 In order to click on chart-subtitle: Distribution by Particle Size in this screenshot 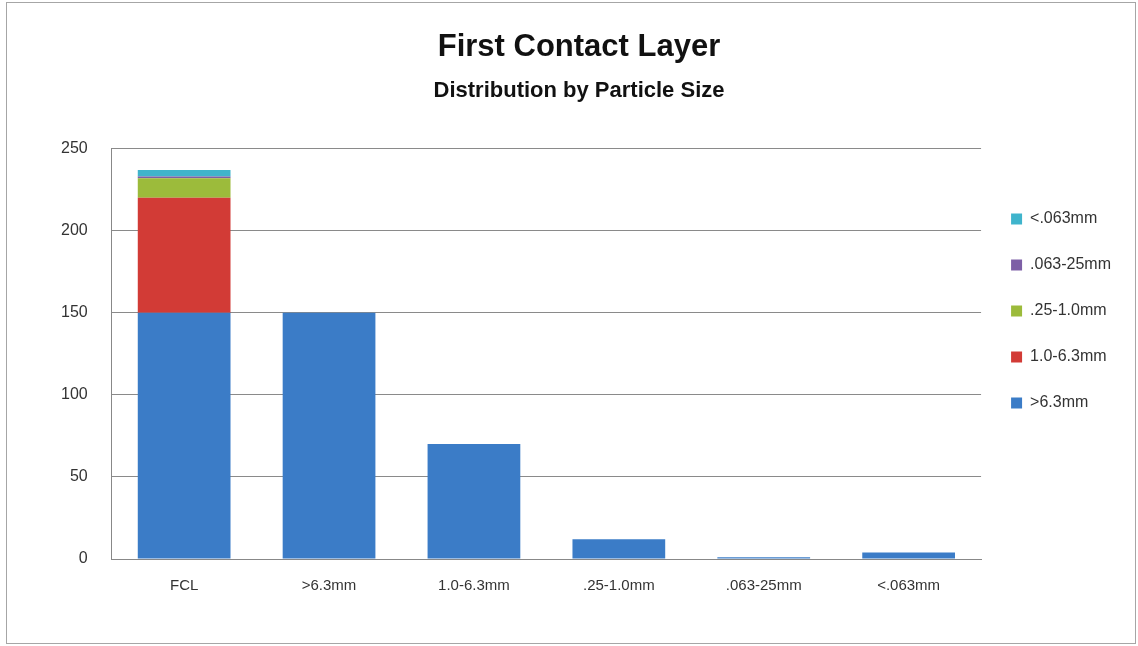, I will do `click(579, 90)`.